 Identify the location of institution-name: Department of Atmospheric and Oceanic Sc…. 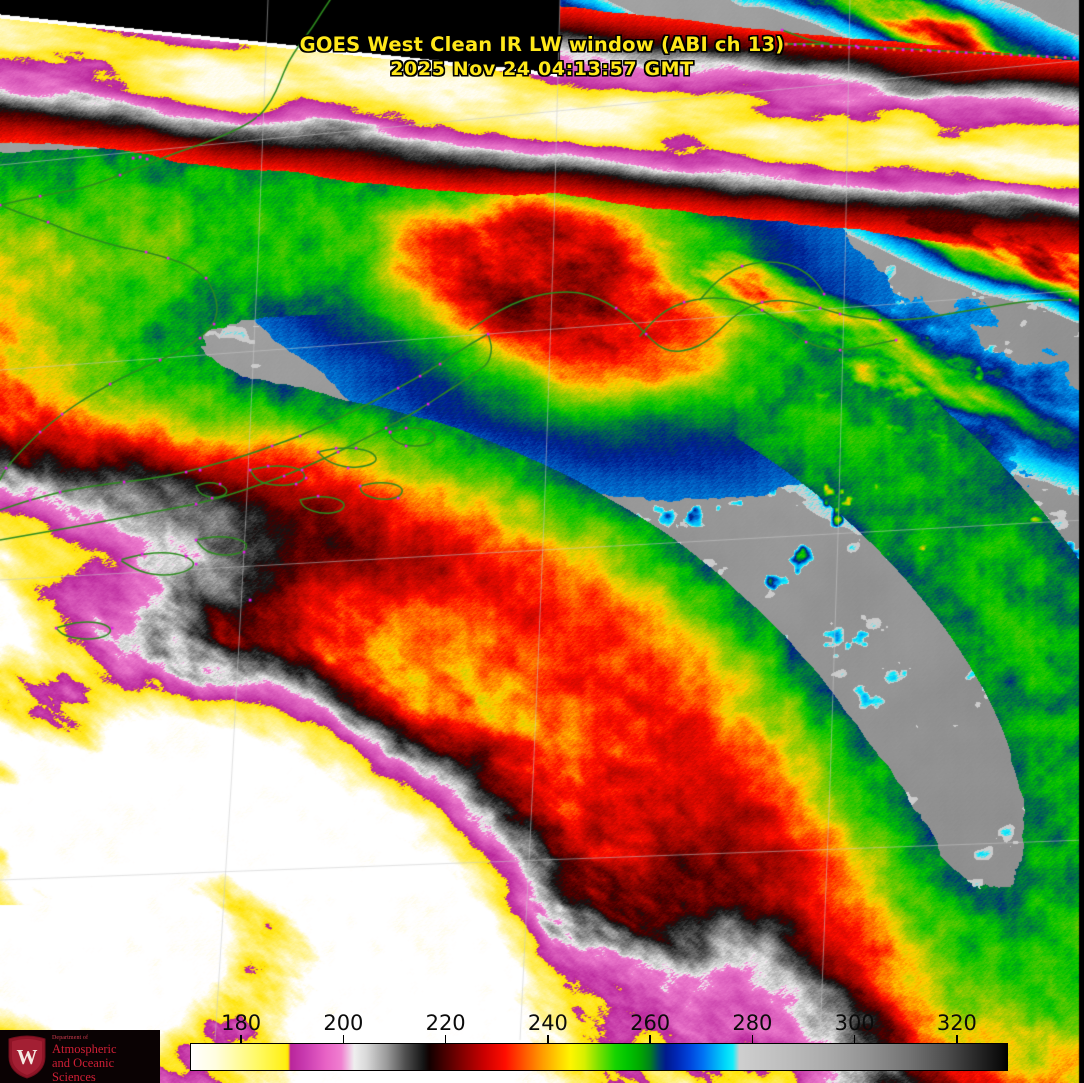
(105, 1059).